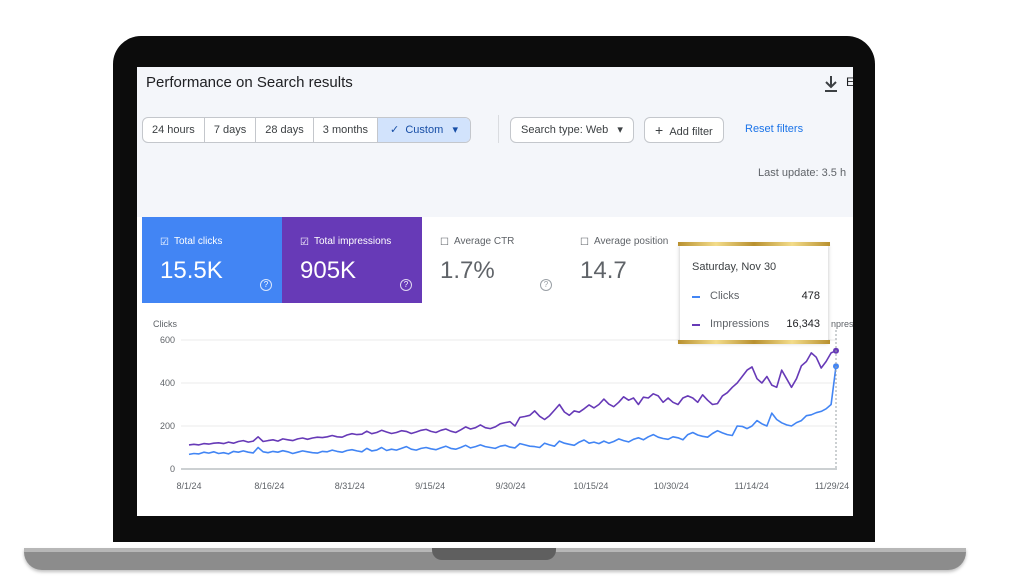 This screenshot has width=1024, height=576. Describe the element at coordinates (167, 383) in the screenshot. I see `y-tick-label: 400` at that location.